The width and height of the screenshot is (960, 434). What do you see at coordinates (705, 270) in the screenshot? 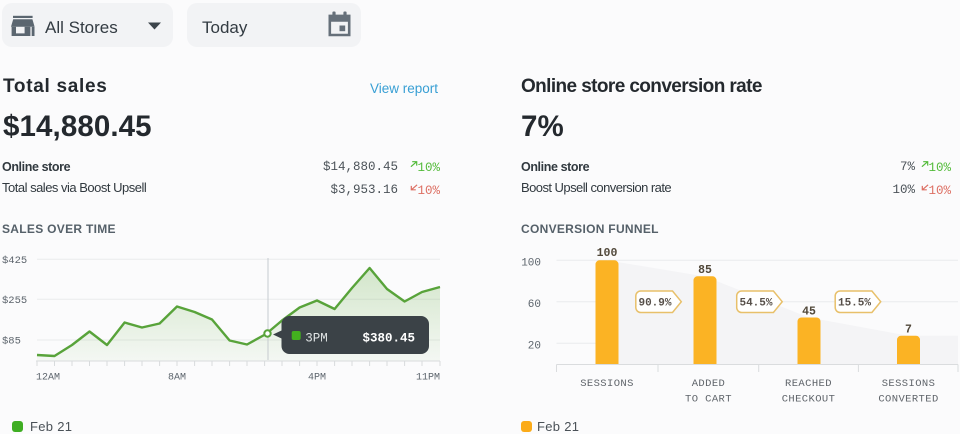
I see `svg-text: 85` at bounding box center [705, 270].